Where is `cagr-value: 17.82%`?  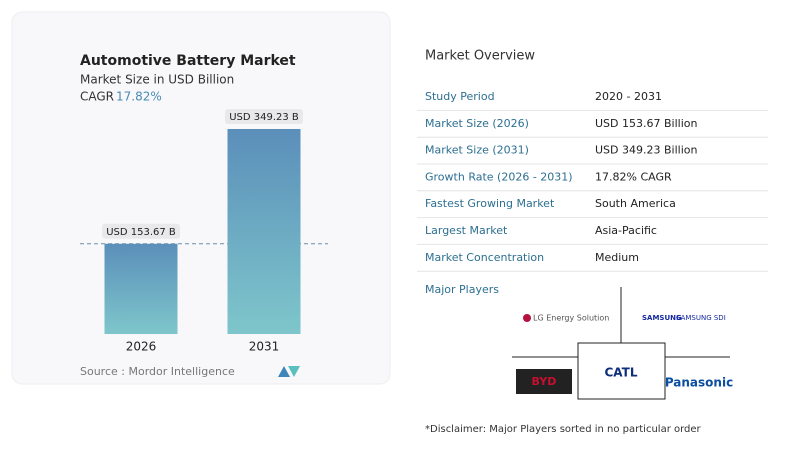
cagr-value: 17.82% is located at coordinates (139, 97).